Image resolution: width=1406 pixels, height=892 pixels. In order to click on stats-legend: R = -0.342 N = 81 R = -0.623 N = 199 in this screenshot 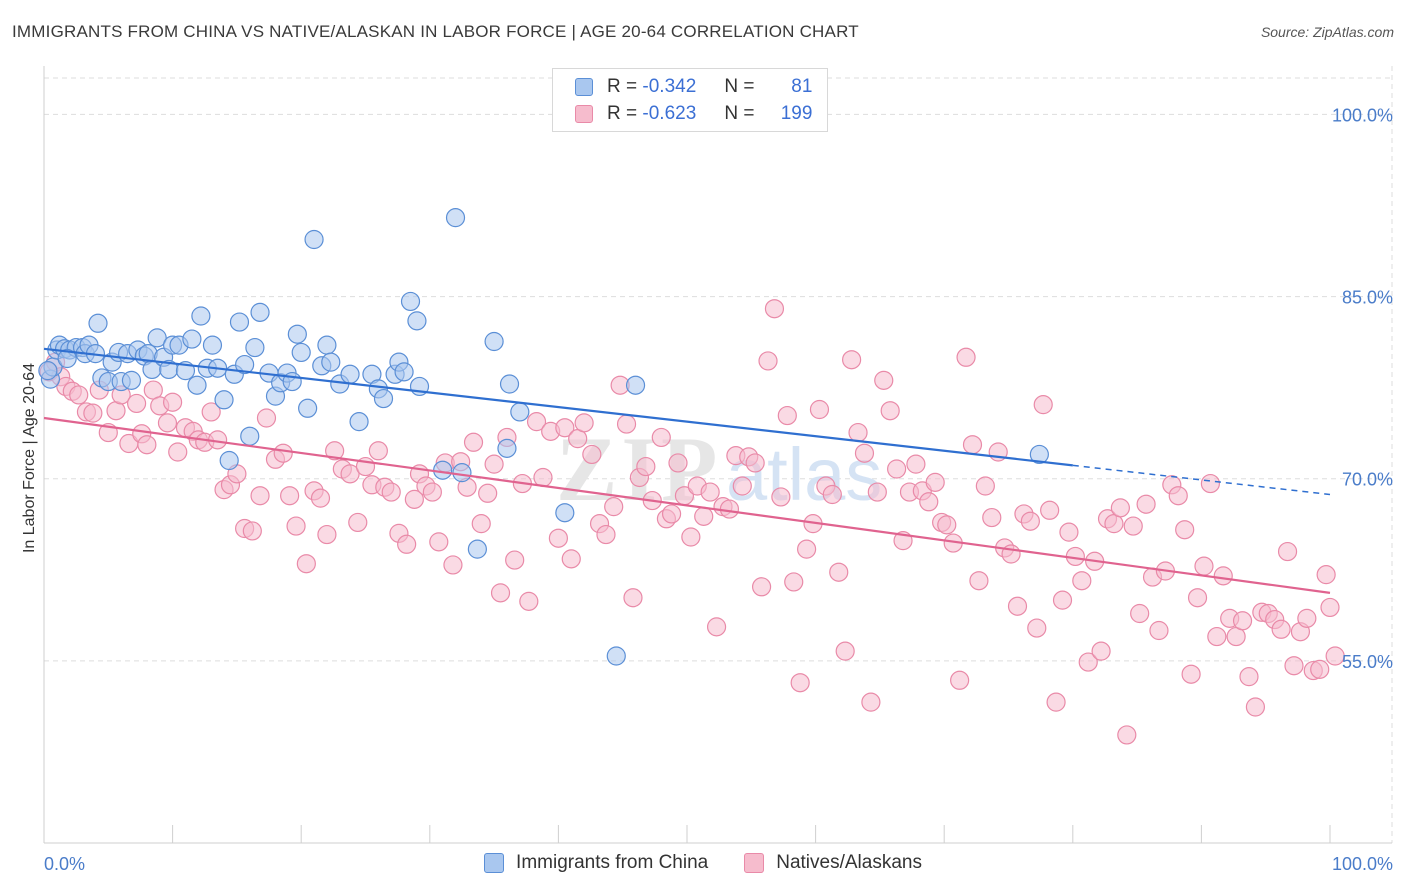, I will do `click(690, 100)`.